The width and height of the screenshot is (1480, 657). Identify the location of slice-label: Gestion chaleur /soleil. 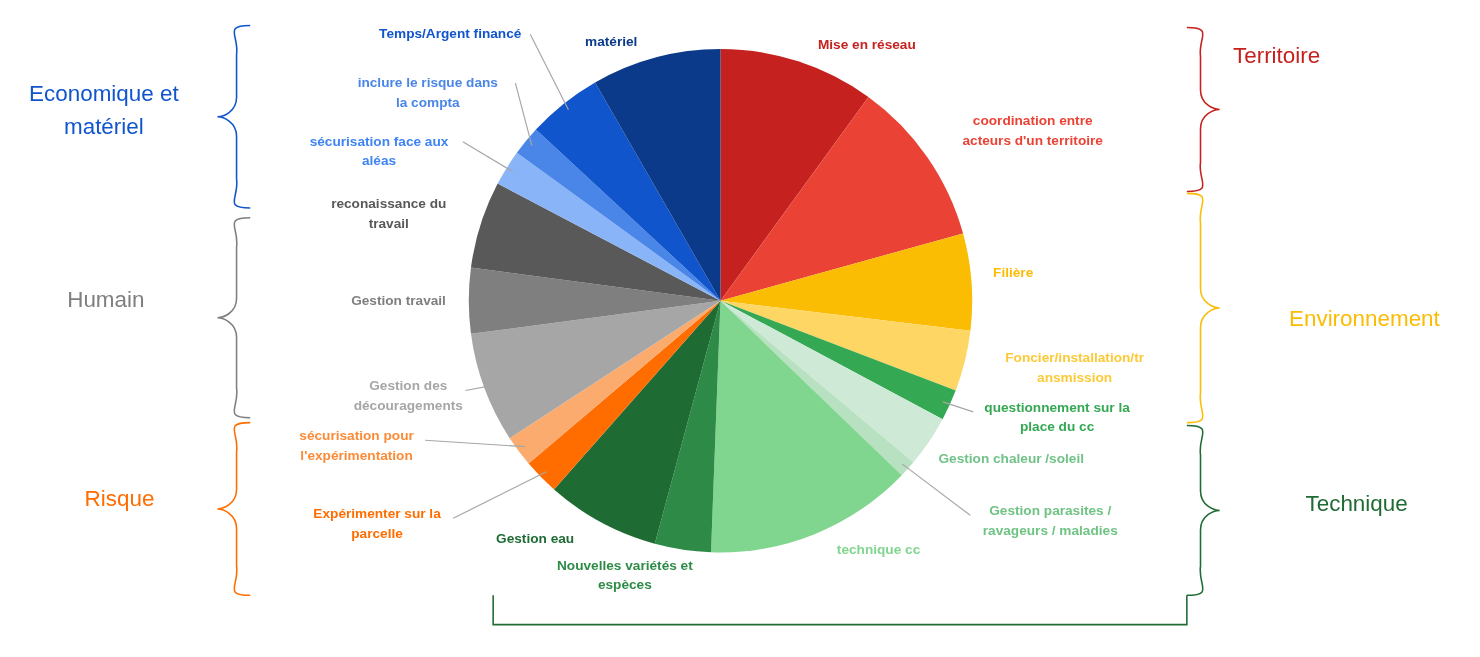
(1011, 458).